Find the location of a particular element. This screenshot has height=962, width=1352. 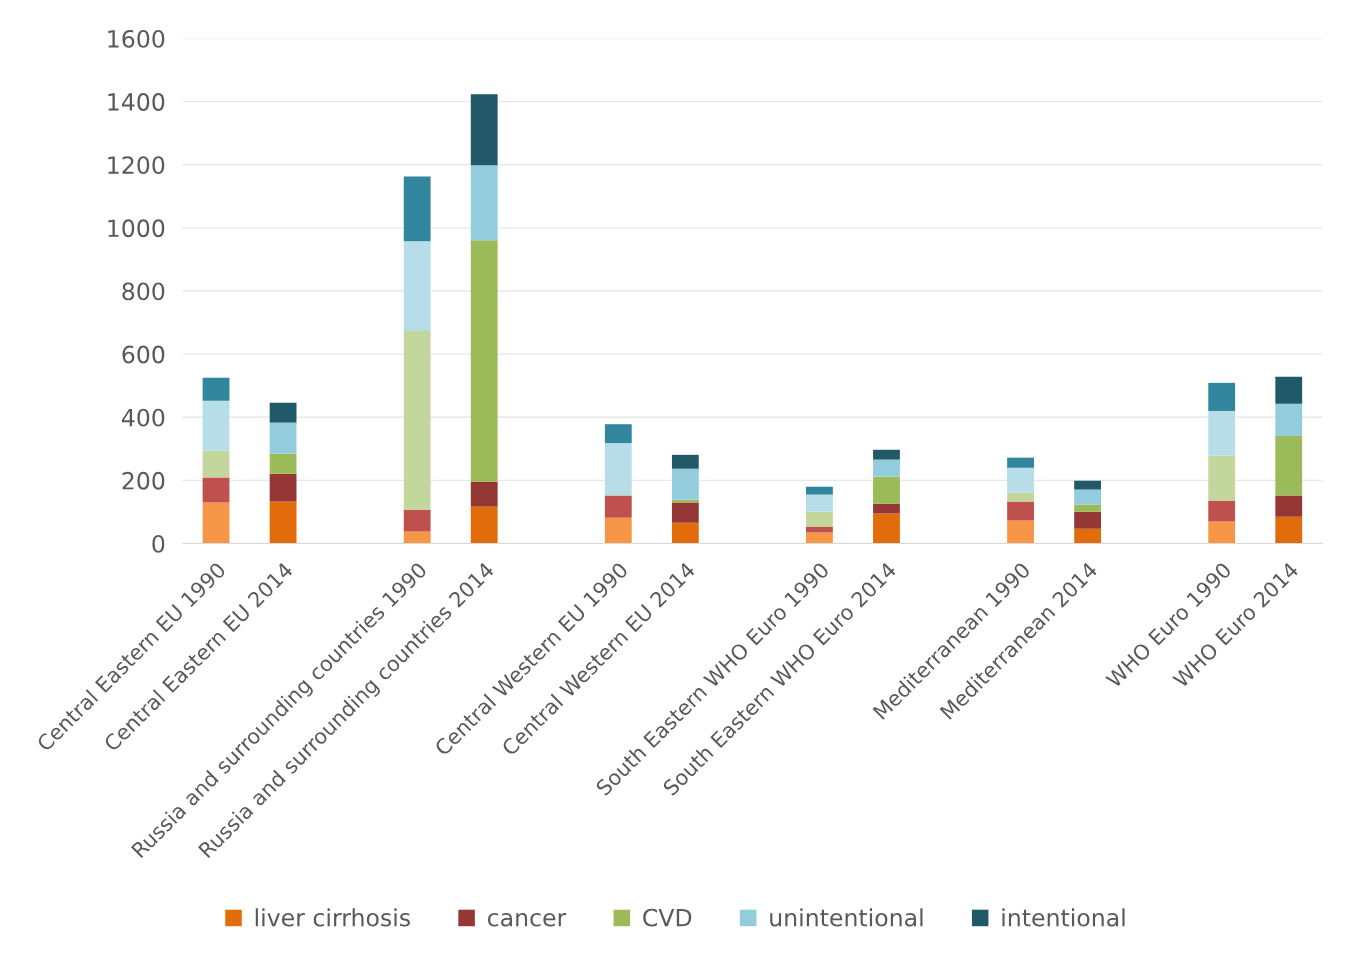

y-tick-label: 1400 is located at coordinates (136, 102).